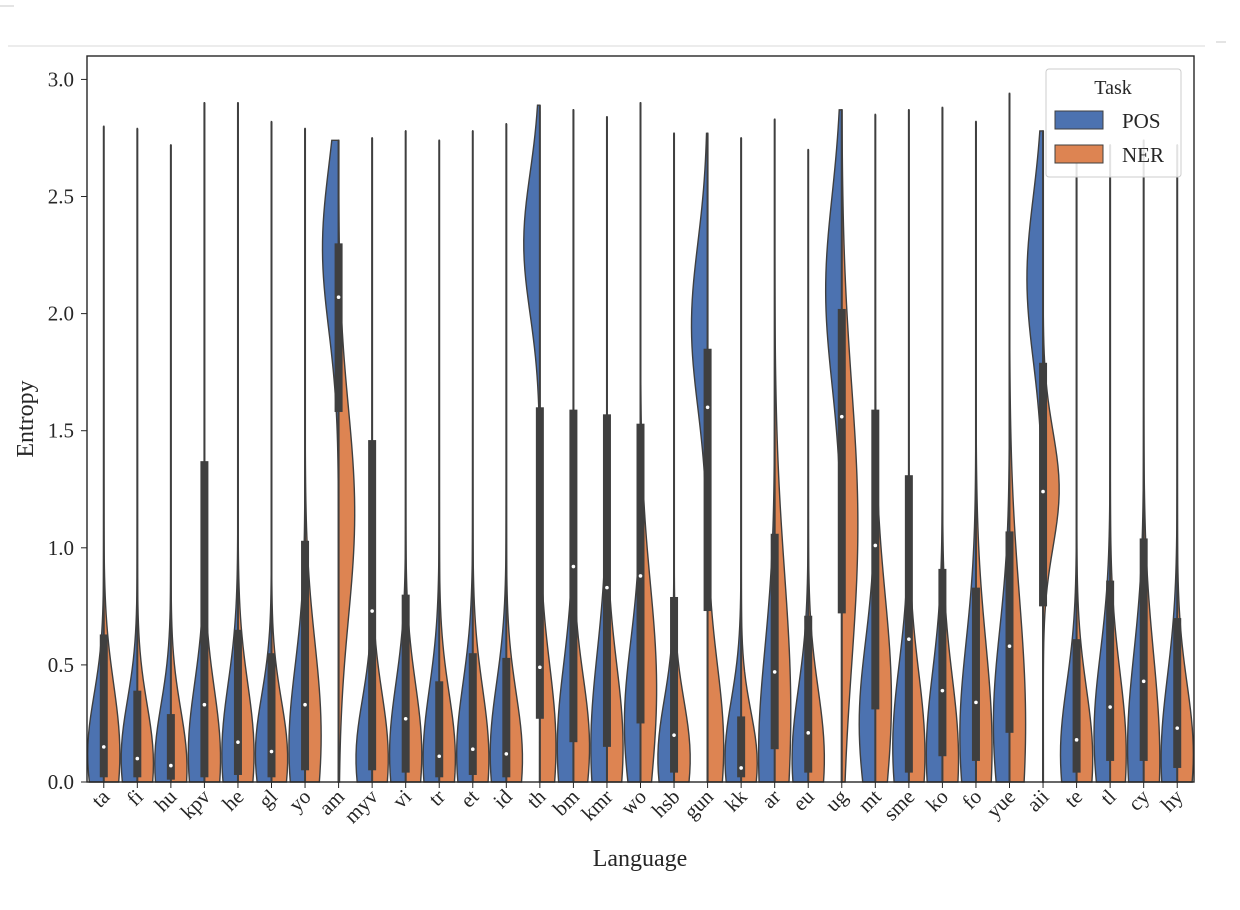  Describe the element at coordinates (808, 465) in the screenshot. I see `violin-eu` at that location.